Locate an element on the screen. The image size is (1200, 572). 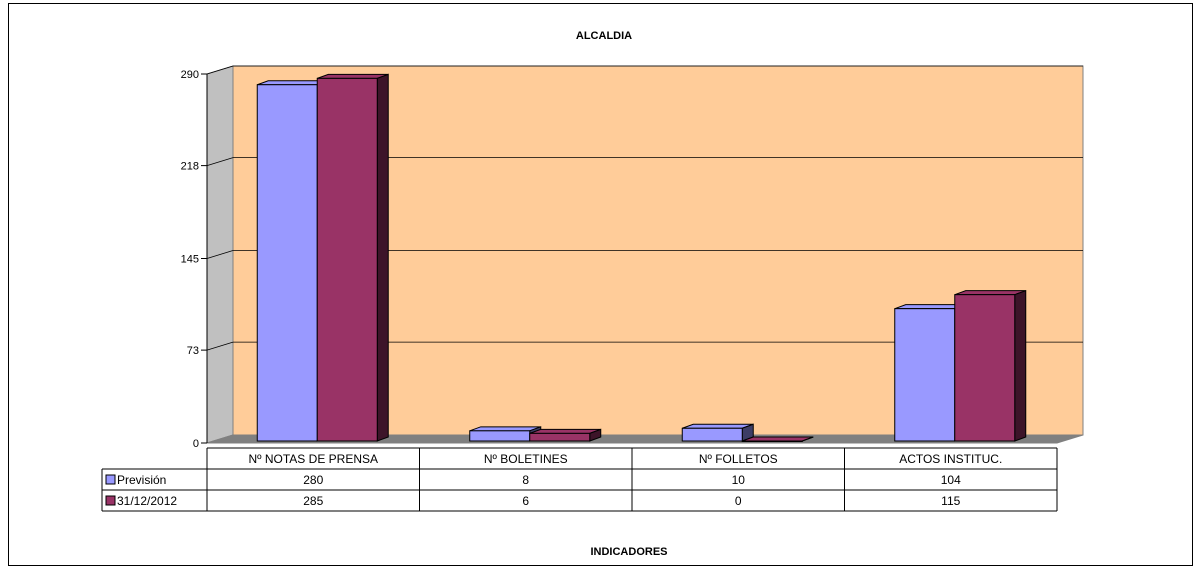
y-tick-label: 218 is located at coordinates (190, 167).